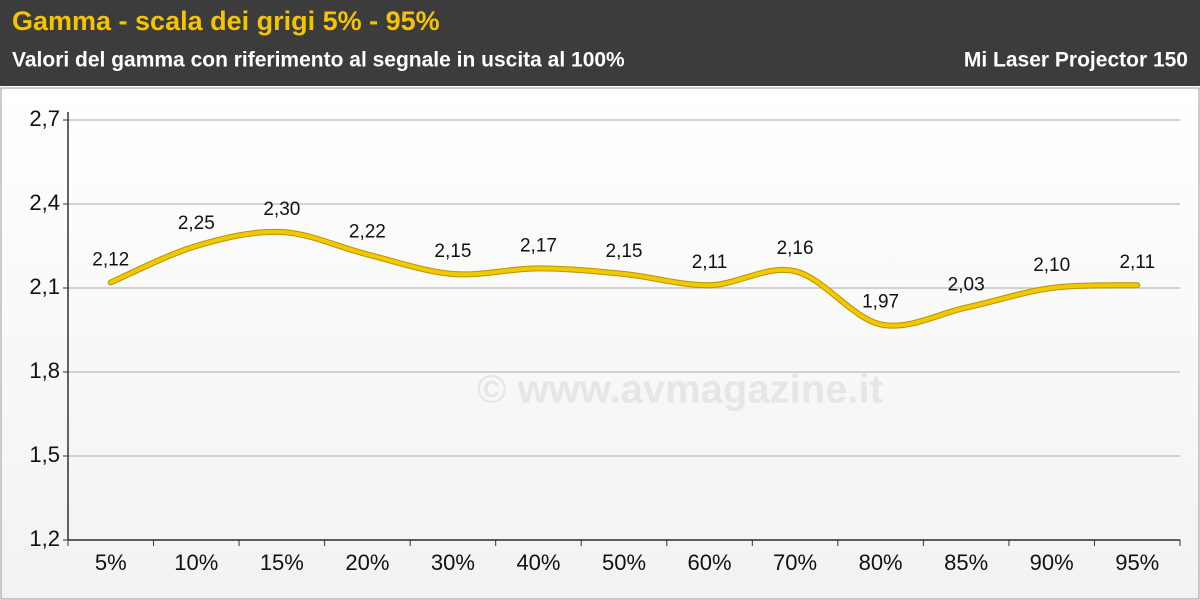 The width and height of the screenshot is (1200, 600). What do you see at coordinates (1051, 265) in the screenshot?
I see `data-label: 2,10` at bounding box center [1051, 265].